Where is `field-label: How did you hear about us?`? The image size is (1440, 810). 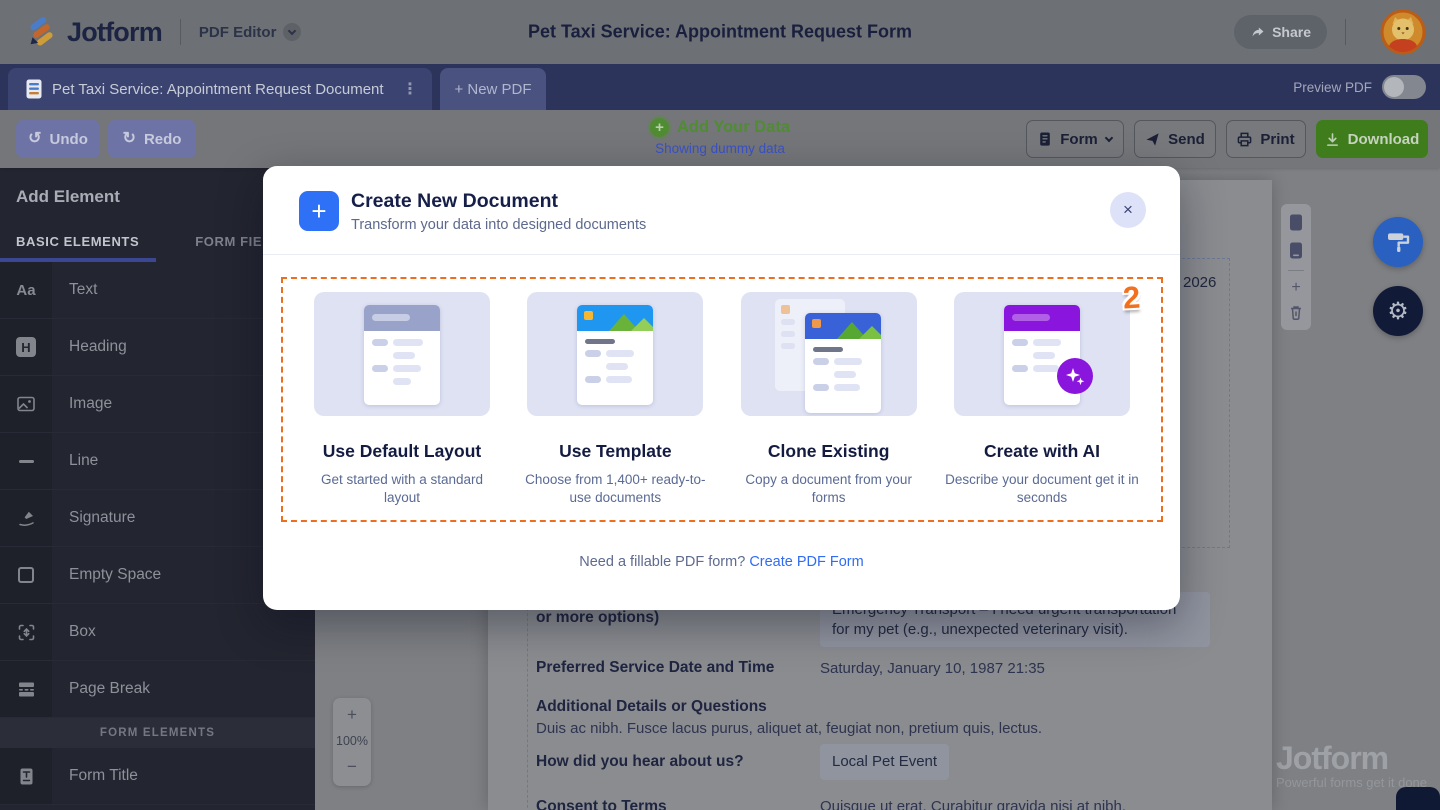 field-label: How did you hear about us? is located at coordinates (640, 761).